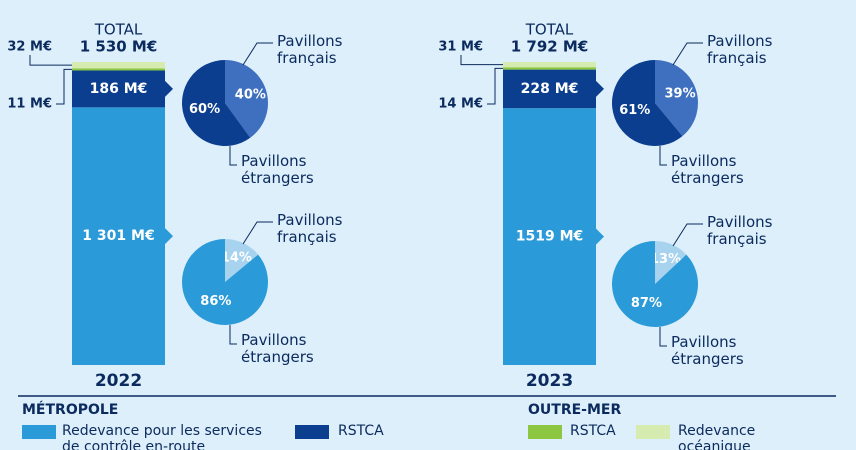  Describe the element at coordinates (236, 257) in the screenshot. I see `pie-value-label: 14%` at that location.